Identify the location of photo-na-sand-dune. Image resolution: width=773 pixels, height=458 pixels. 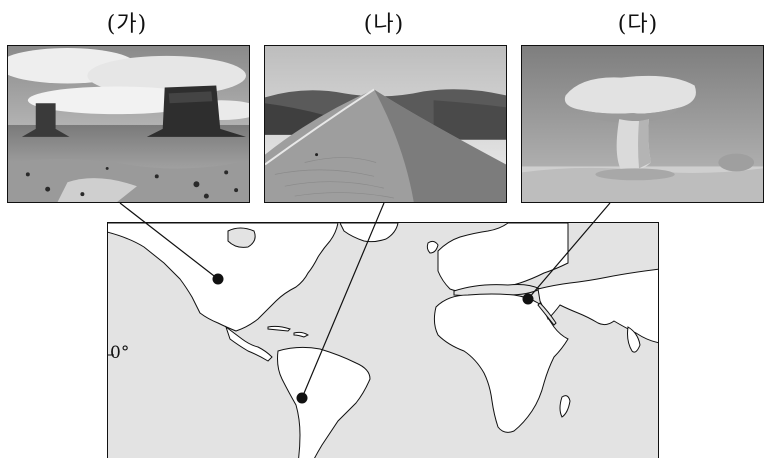
(385, 124).